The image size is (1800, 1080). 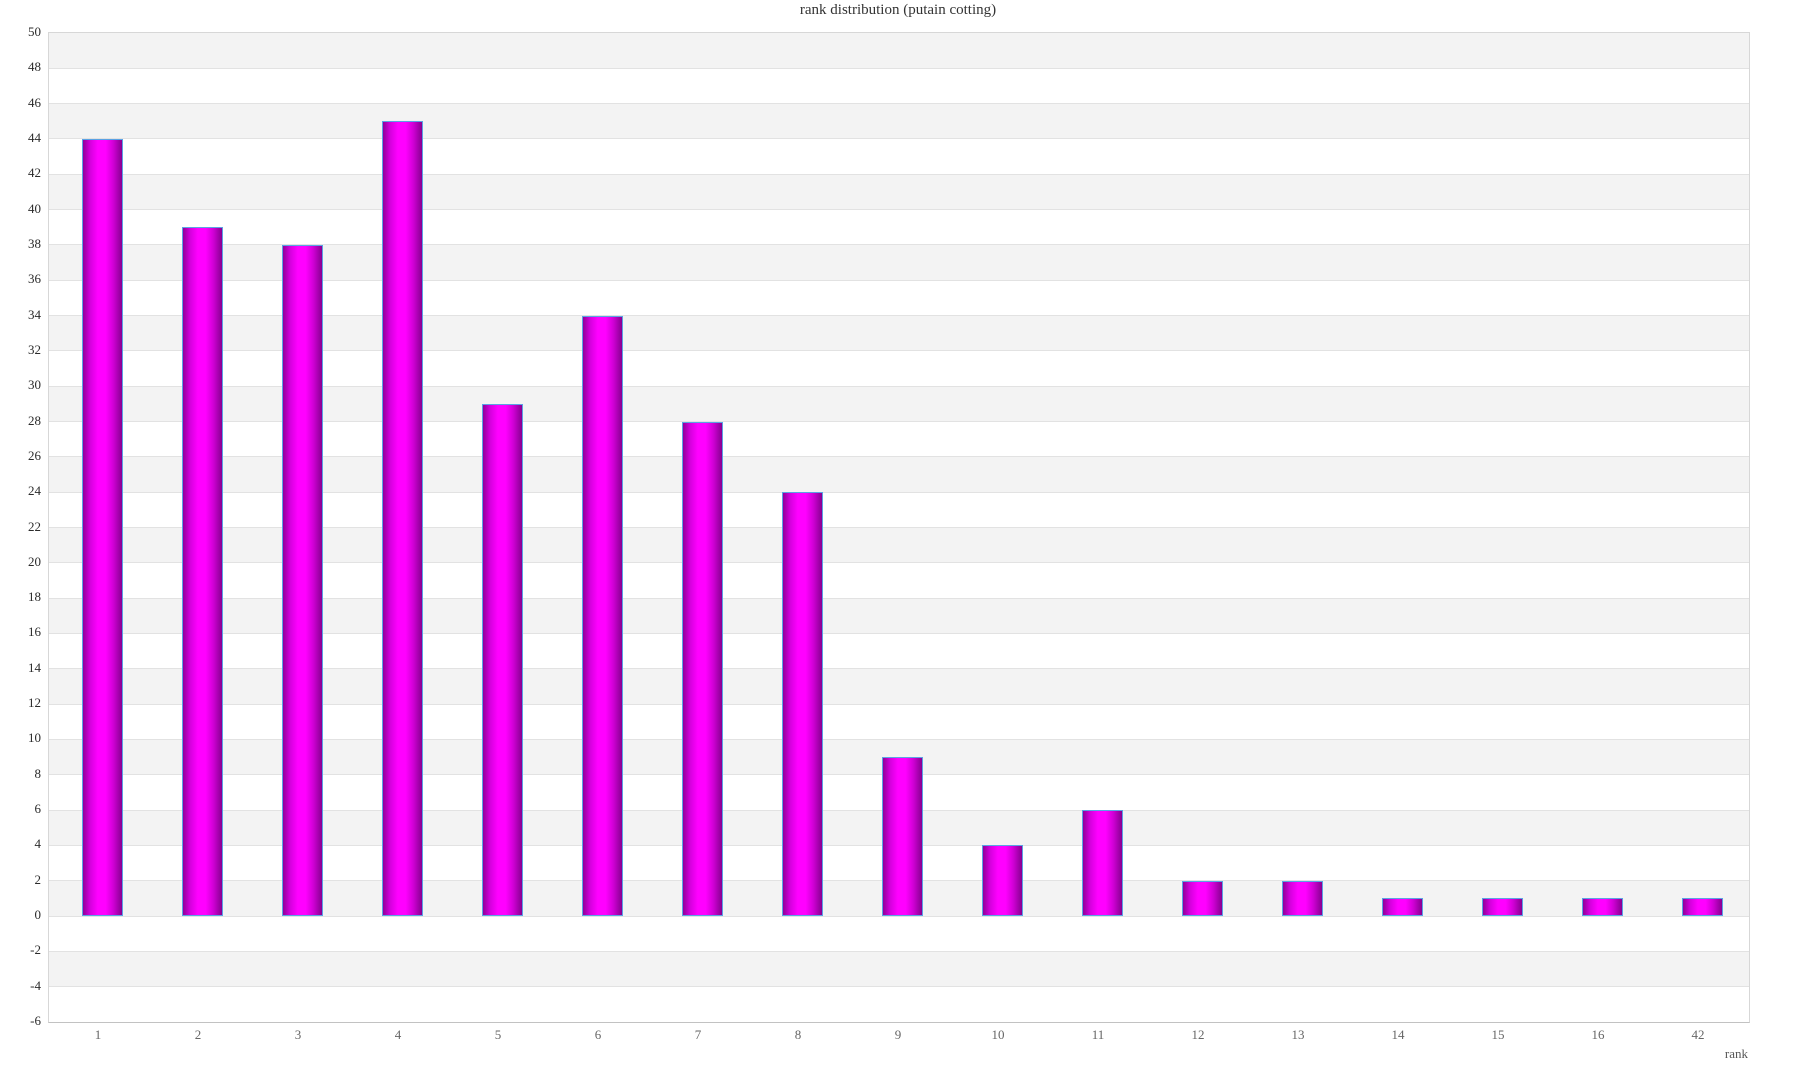 I want to click on y-tick-label: 48, so click(x=34, y=67).